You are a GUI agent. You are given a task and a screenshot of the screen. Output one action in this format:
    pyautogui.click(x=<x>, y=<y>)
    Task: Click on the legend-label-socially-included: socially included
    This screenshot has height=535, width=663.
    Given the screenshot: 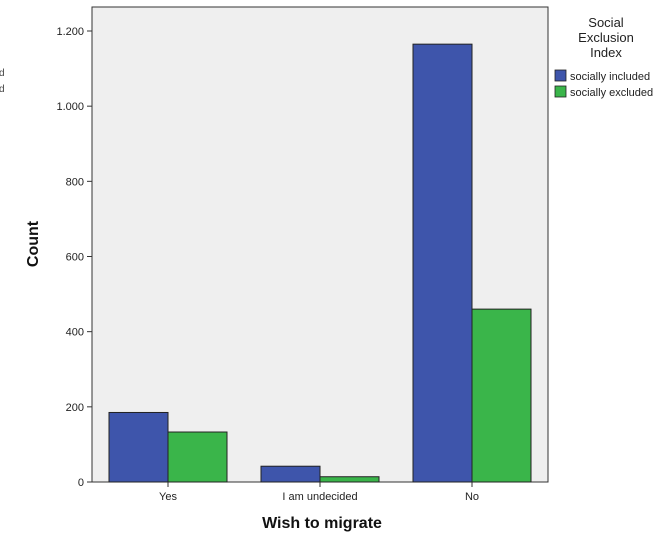 What is the action you would take?
    pyautogui.click(x=610, y=77)
    